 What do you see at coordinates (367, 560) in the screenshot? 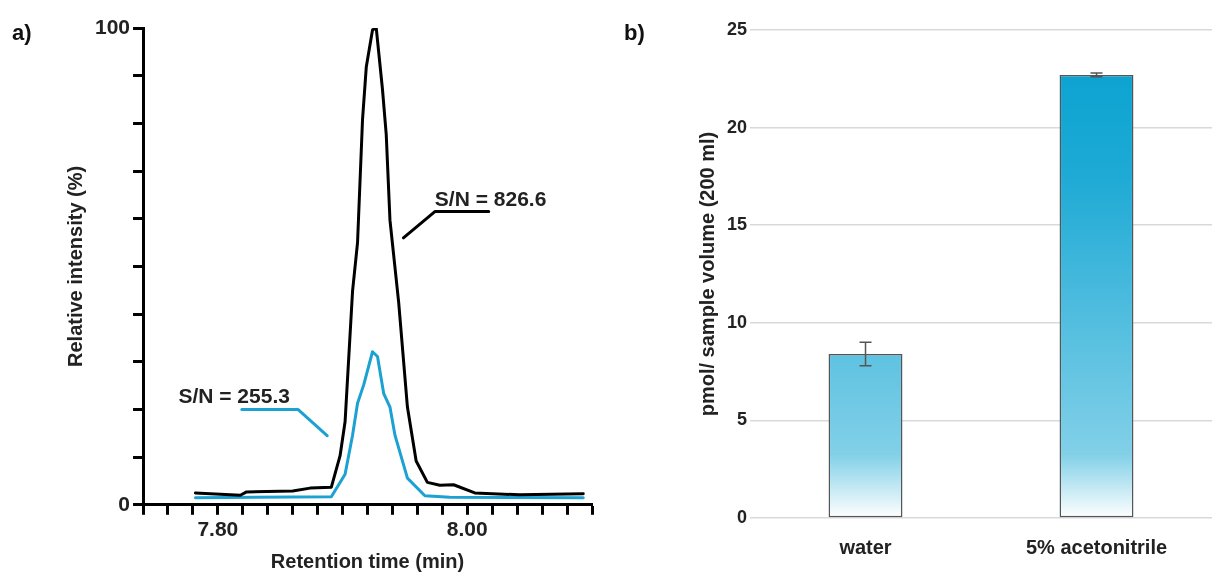
I see `x-axis-title: Retention time (min)` at bounding box center [367, 560].